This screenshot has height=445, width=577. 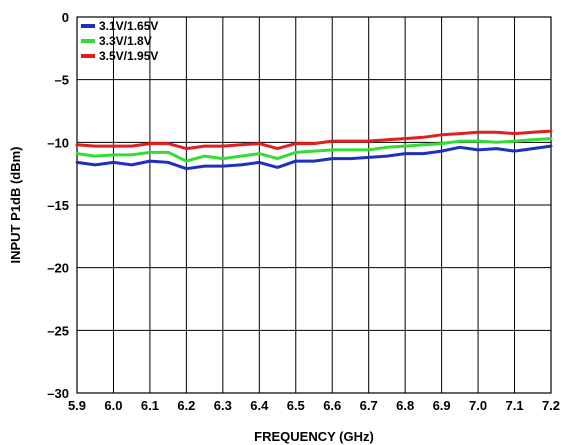 I want to click on y-tick-label: –20, so click(x=58, y=268).